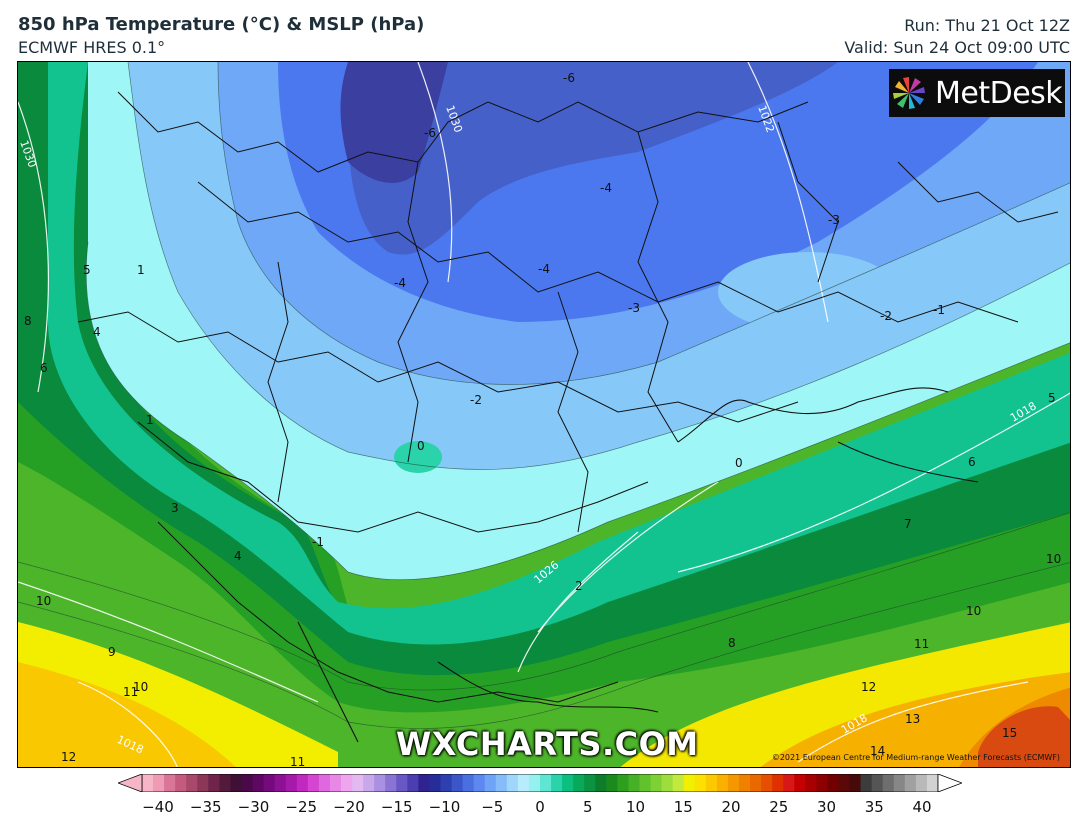 This screenshot has height=833, width=1088. Describe the element at coordinates (731, 807) in the screenshot. I see `scale-tick-label: 20` at that location.